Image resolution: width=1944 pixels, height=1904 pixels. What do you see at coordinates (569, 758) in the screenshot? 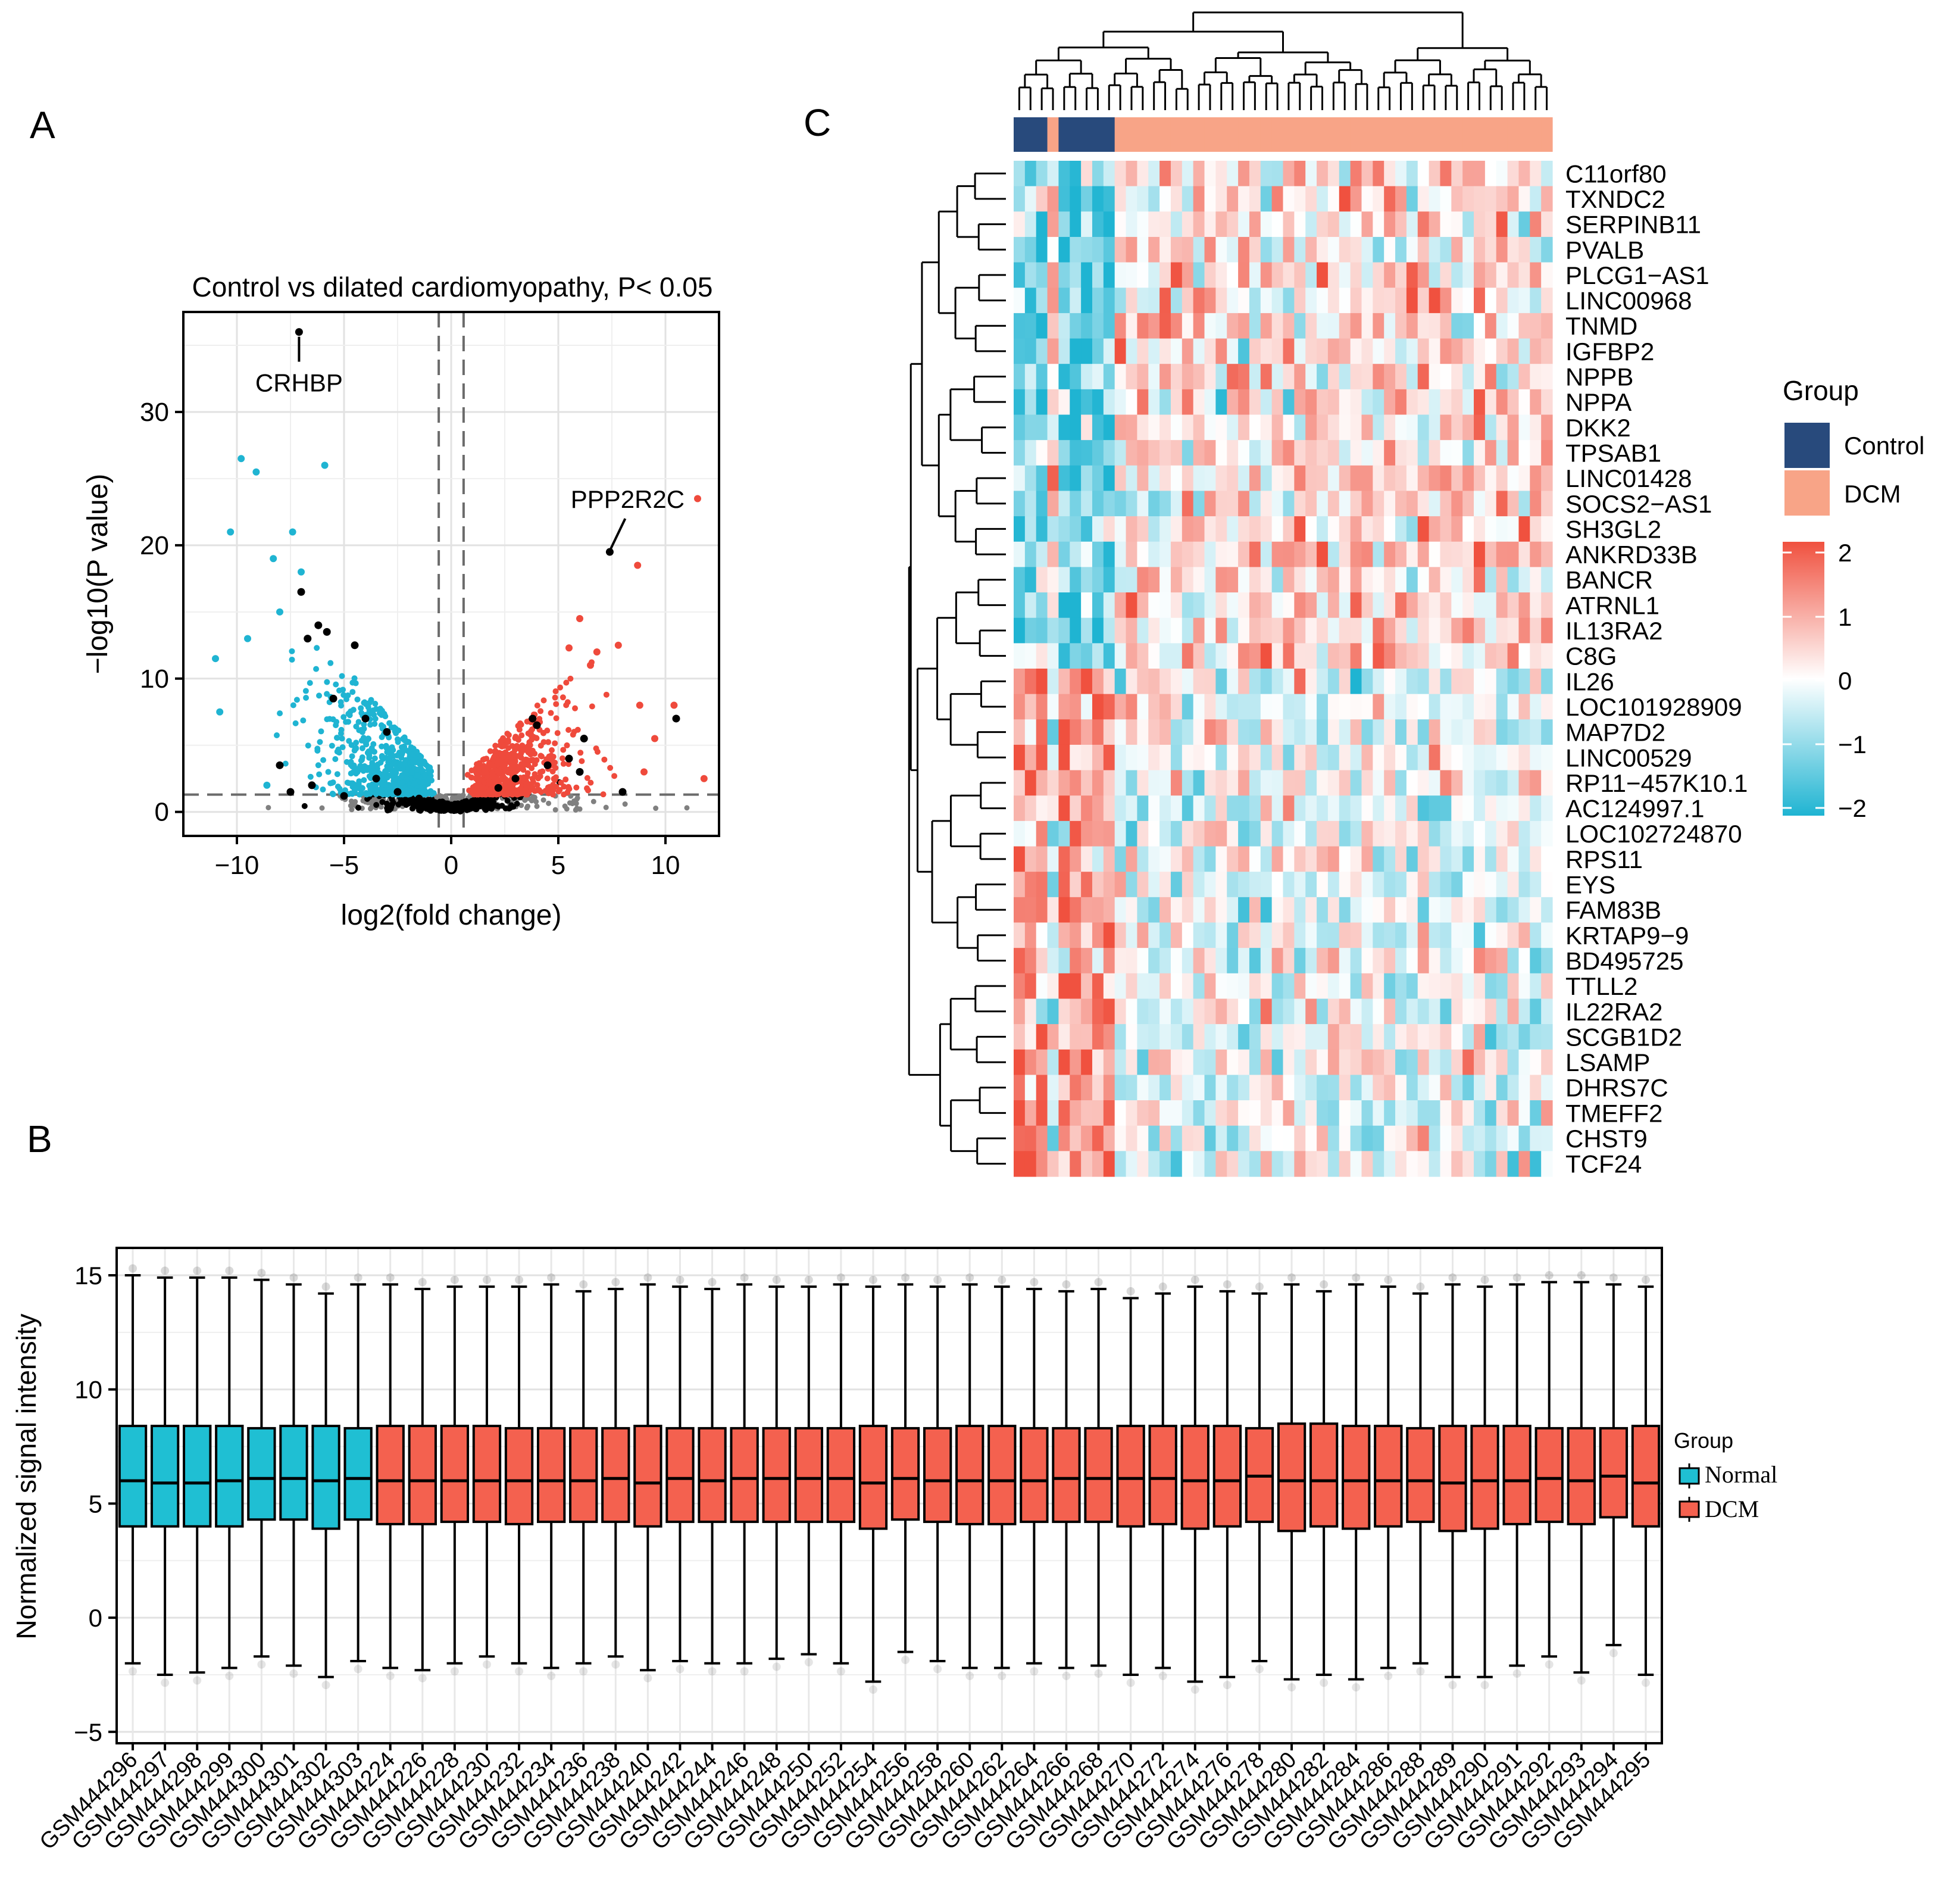
I see `highlighted-point` at bounding box center [569, 758].